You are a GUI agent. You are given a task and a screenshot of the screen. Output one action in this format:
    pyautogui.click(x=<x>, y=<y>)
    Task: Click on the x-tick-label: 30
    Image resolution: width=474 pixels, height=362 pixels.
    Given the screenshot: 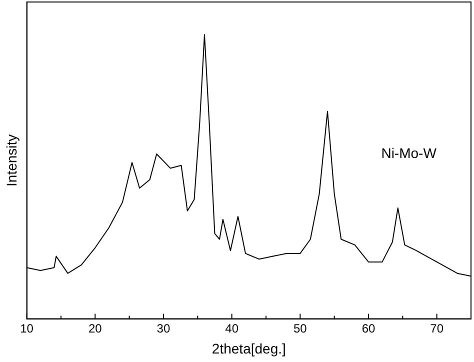 What is the action you would take?
    pyautogui.click(x=163, y=328)
    